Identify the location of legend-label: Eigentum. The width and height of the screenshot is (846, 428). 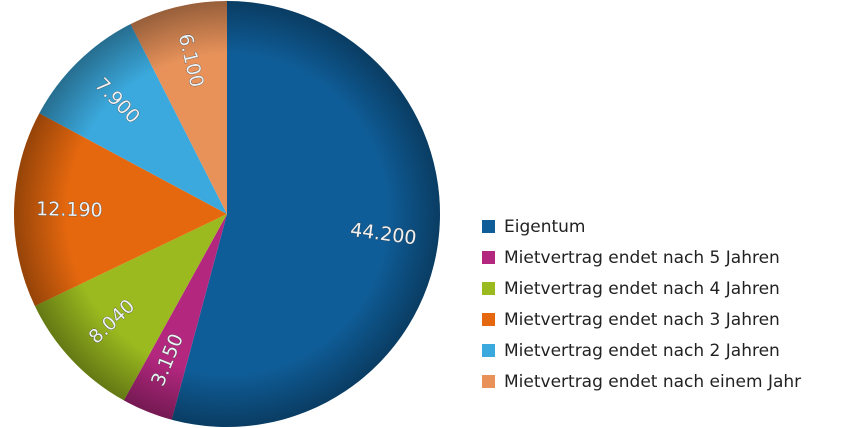
(545, 227).